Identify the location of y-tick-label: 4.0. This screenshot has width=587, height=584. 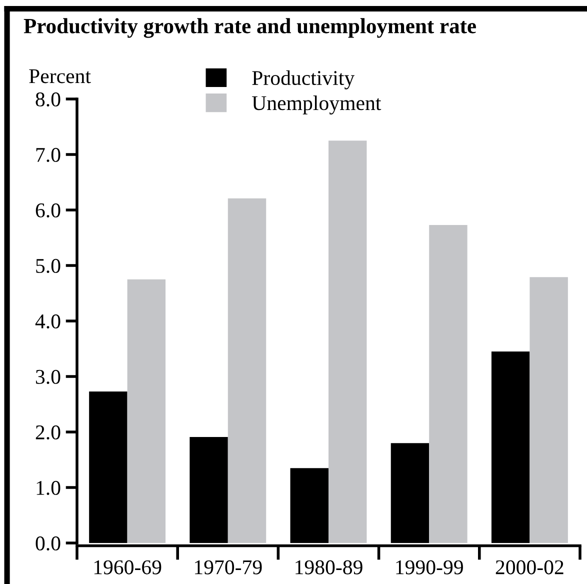
(47, 321).